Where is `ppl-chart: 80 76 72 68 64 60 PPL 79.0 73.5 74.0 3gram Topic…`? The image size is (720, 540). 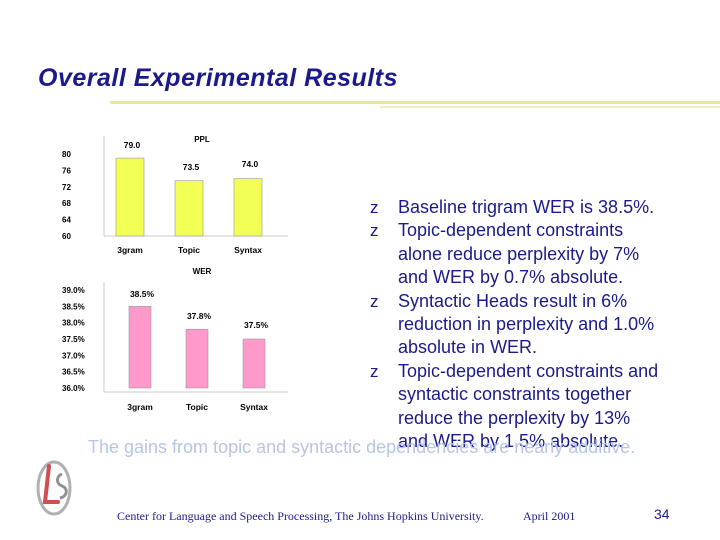
ppl-chart: 80 76 72 68 64 60 PPL 79.0 73.5 74.0 3gram Topic… is located at coordinates (175, 195).